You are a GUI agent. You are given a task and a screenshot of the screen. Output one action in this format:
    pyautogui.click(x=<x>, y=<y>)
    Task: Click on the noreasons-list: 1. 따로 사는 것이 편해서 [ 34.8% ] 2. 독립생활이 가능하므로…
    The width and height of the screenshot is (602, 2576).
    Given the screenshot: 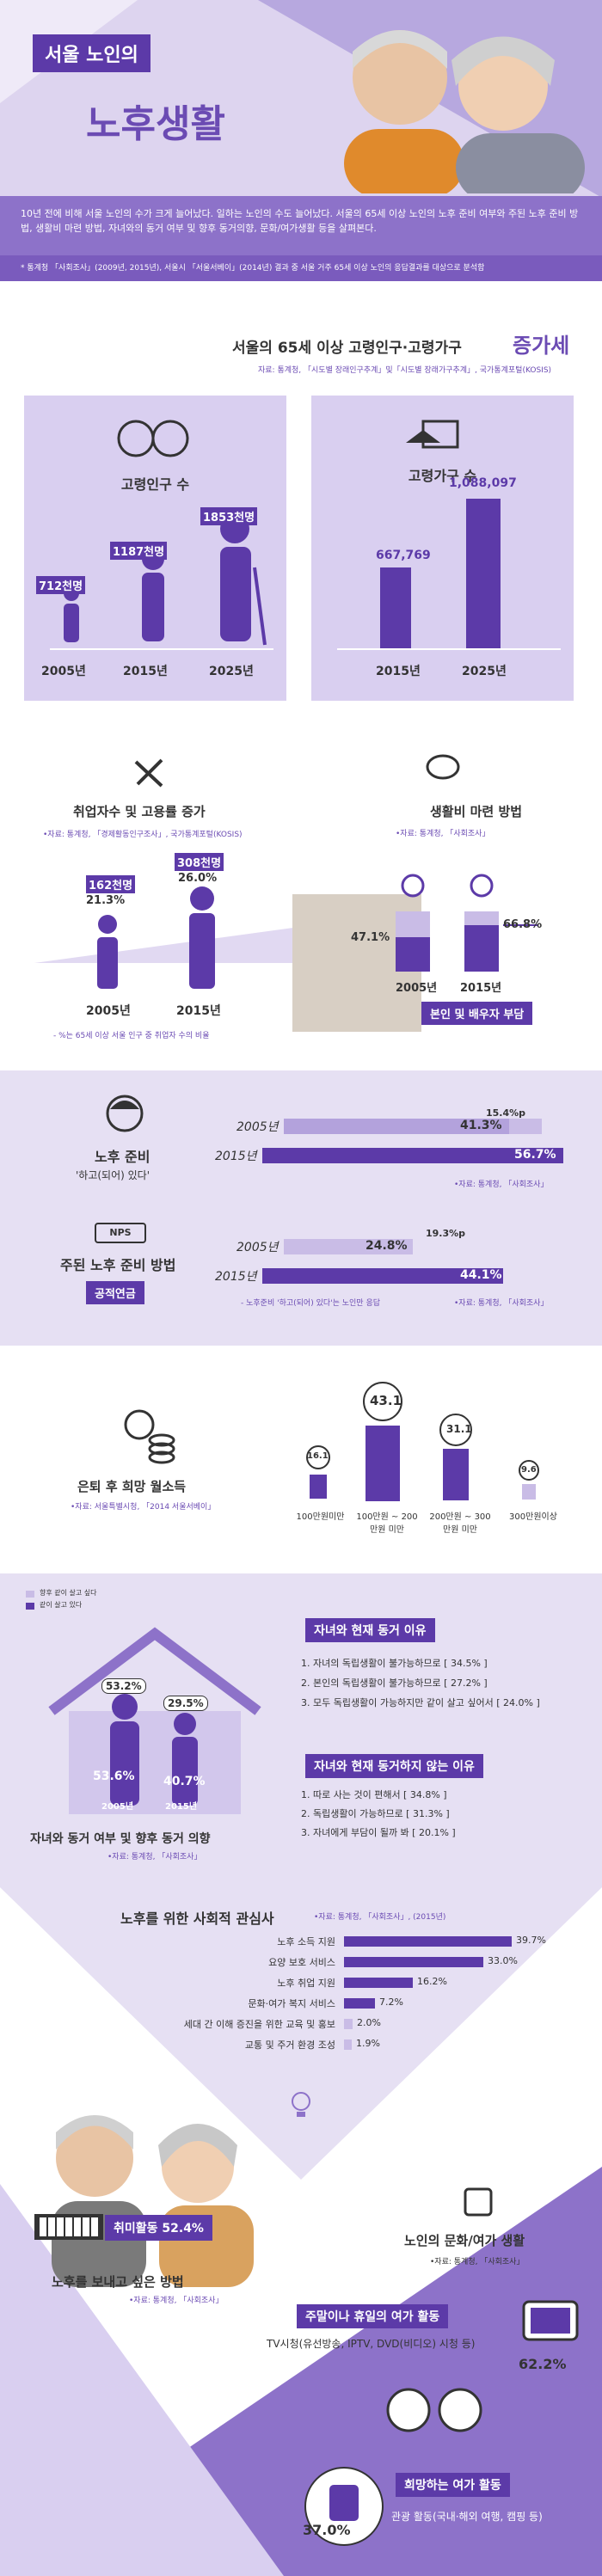 What is the action you would take?
    pyautogui.click(x=378, y=1814)
    